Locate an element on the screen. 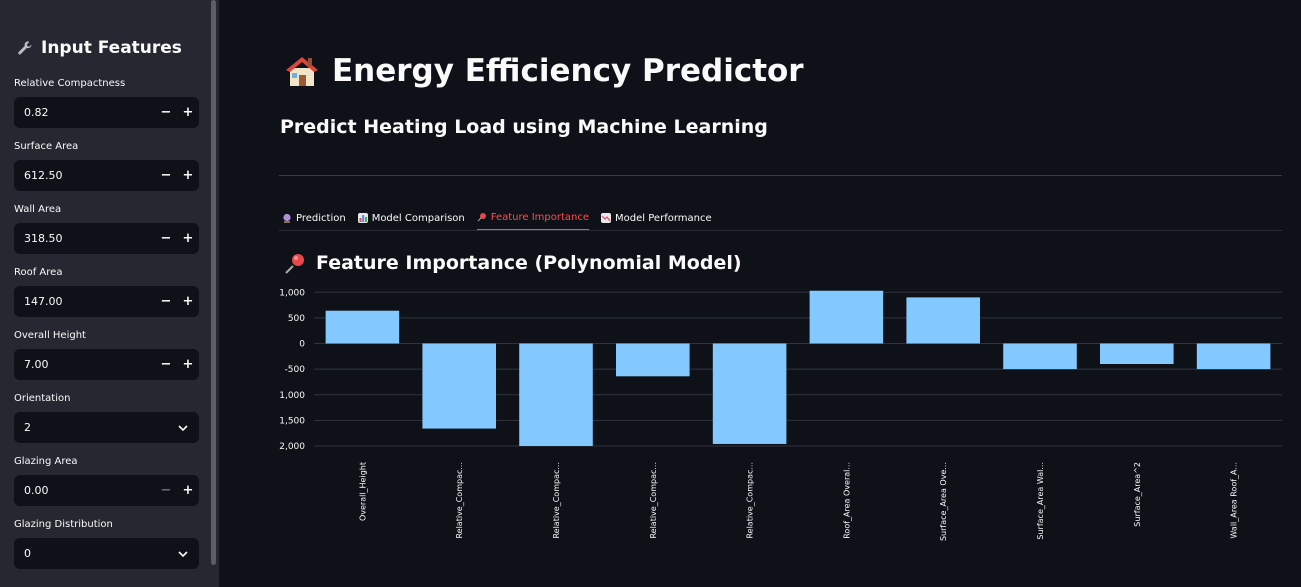  divider is located at coordinates (780, 175).